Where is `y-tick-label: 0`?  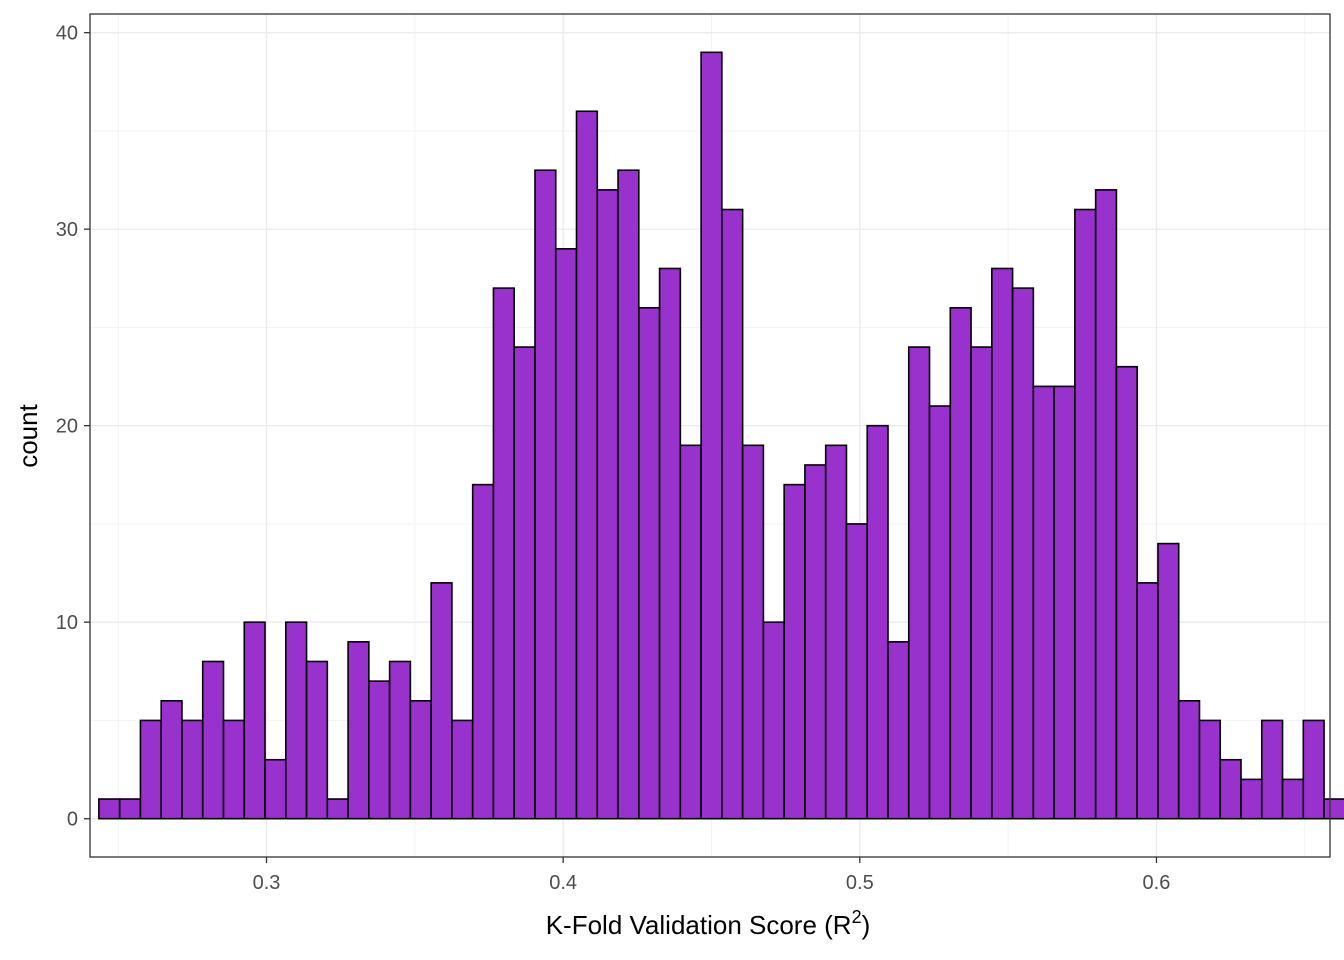 y-tick-label: 0 is located at coordinates (72, 820).